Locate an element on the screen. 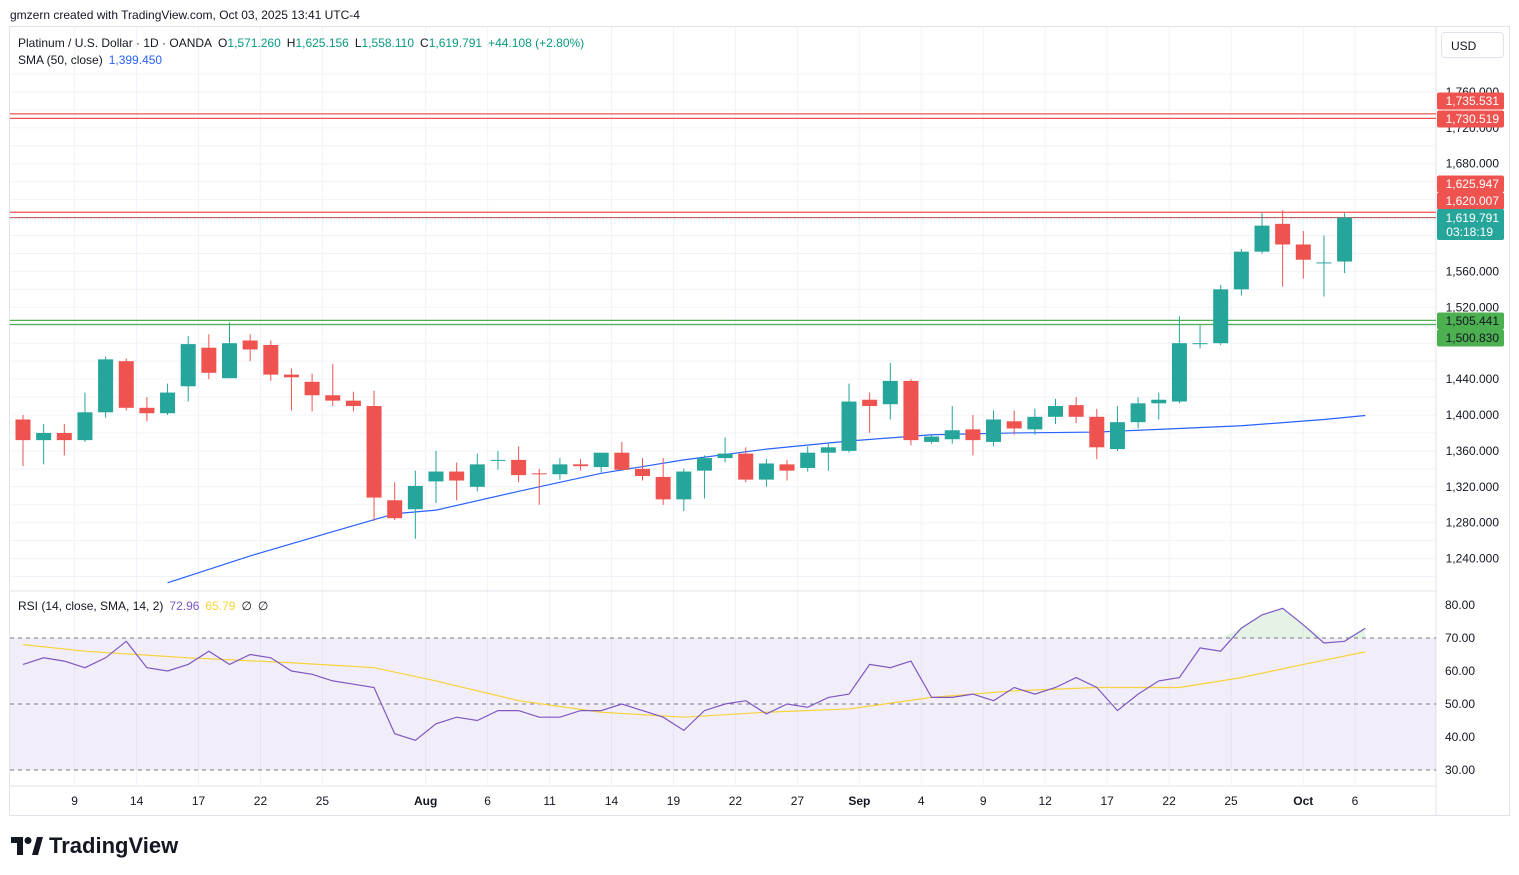 The width and height of the screenshot is (1519, 875). last-price-text: 1,619.791 is located at coordinates (1473, 218).